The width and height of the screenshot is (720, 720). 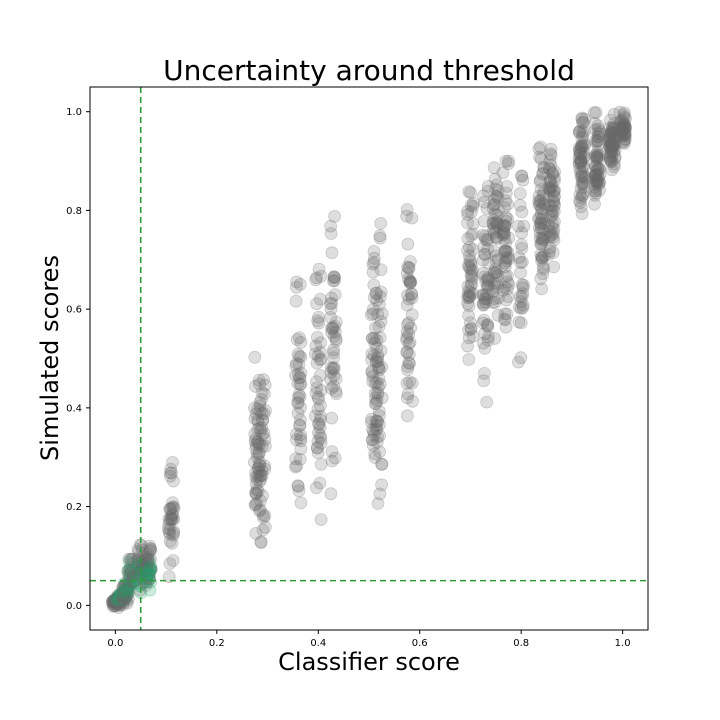 What do you see at coordinates (369, 70) in the screenshot?
I see `chart-title: Uncertainty around threshold` at bounding box center [369, 70].